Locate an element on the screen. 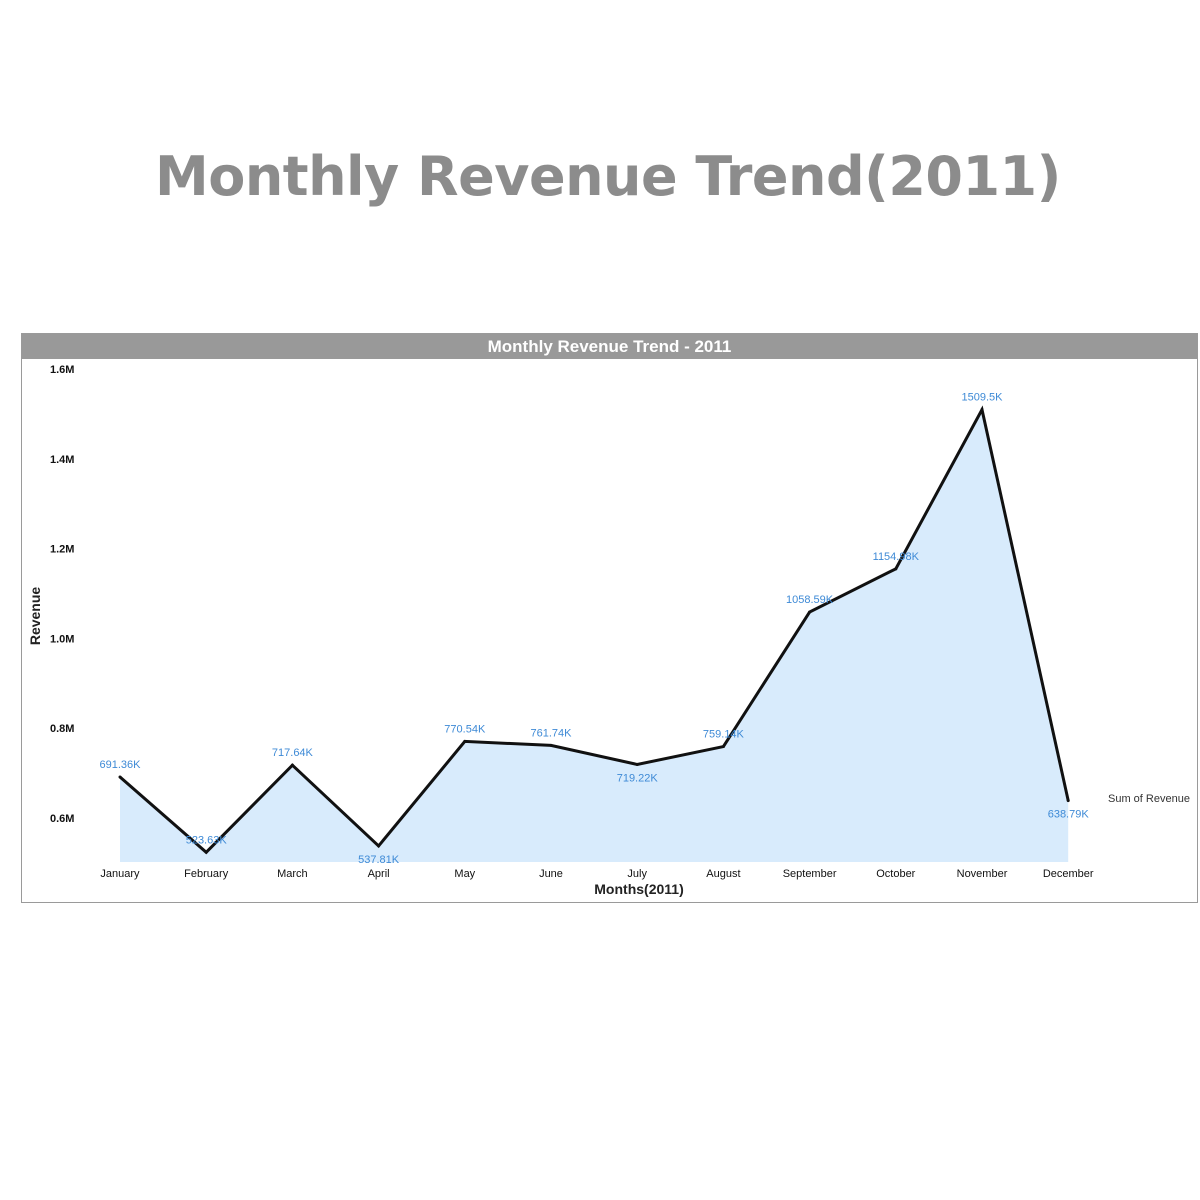 This screenshot has width=1200, height=1200. page-title: Monthly Revenue Trend(2011) is located at coordinates (608, 176).